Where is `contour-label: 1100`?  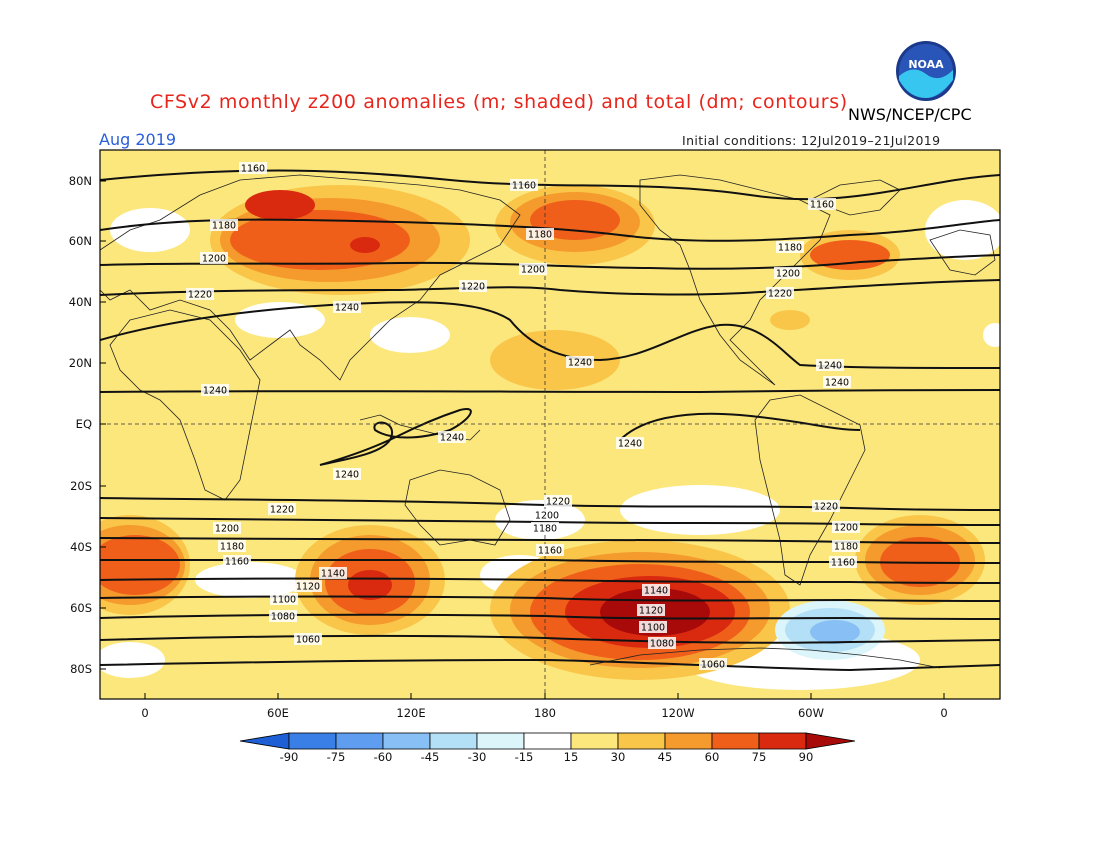 contour-label: 1100 is located at coordinates (284, 599).